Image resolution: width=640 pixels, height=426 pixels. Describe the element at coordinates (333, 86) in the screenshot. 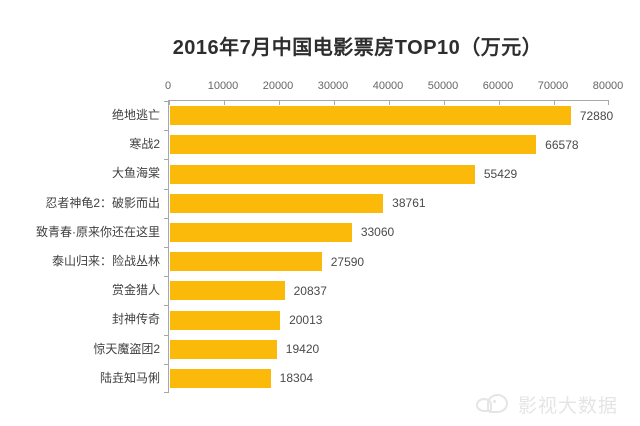

I see `x-axis-tick-label: 30000` at that location.